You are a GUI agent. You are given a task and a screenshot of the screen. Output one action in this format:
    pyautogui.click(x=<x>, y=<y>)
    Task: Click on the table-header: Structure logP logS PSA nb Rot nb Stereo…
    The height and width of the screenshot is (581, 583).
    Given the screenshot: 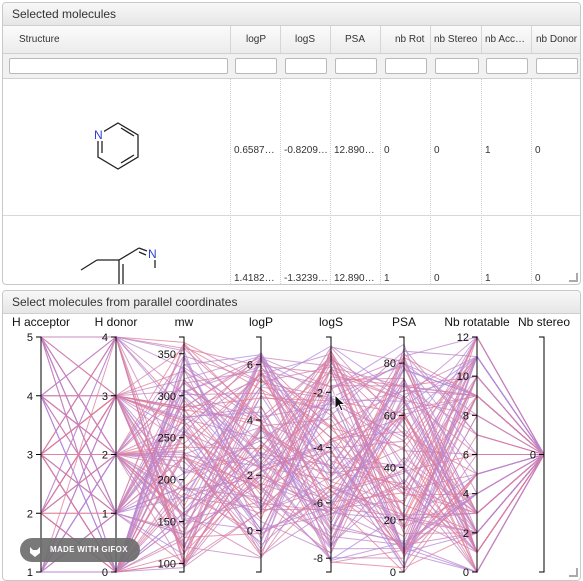 What is the action you would take?
    pyautogui.click(x=291, y=40)
    